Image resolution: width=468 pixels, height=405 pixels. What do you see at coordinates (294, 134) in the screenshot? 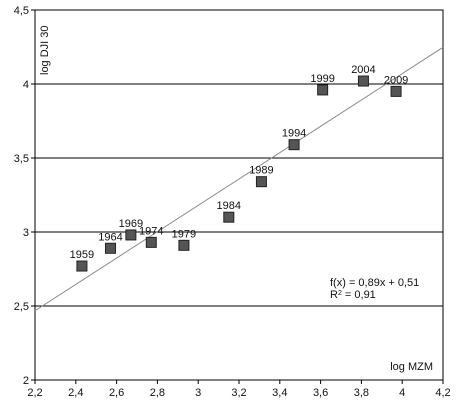
I see `data-point-label: 1994` at bounding box center [294, 134].